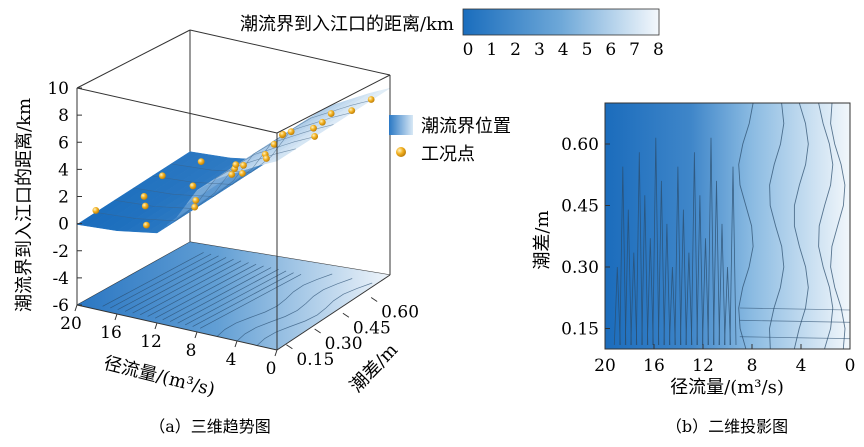  What do you see at coordinates (401, 152) in the screenshot?
I see `legend-point-marker` at bounding box center [401, 152].